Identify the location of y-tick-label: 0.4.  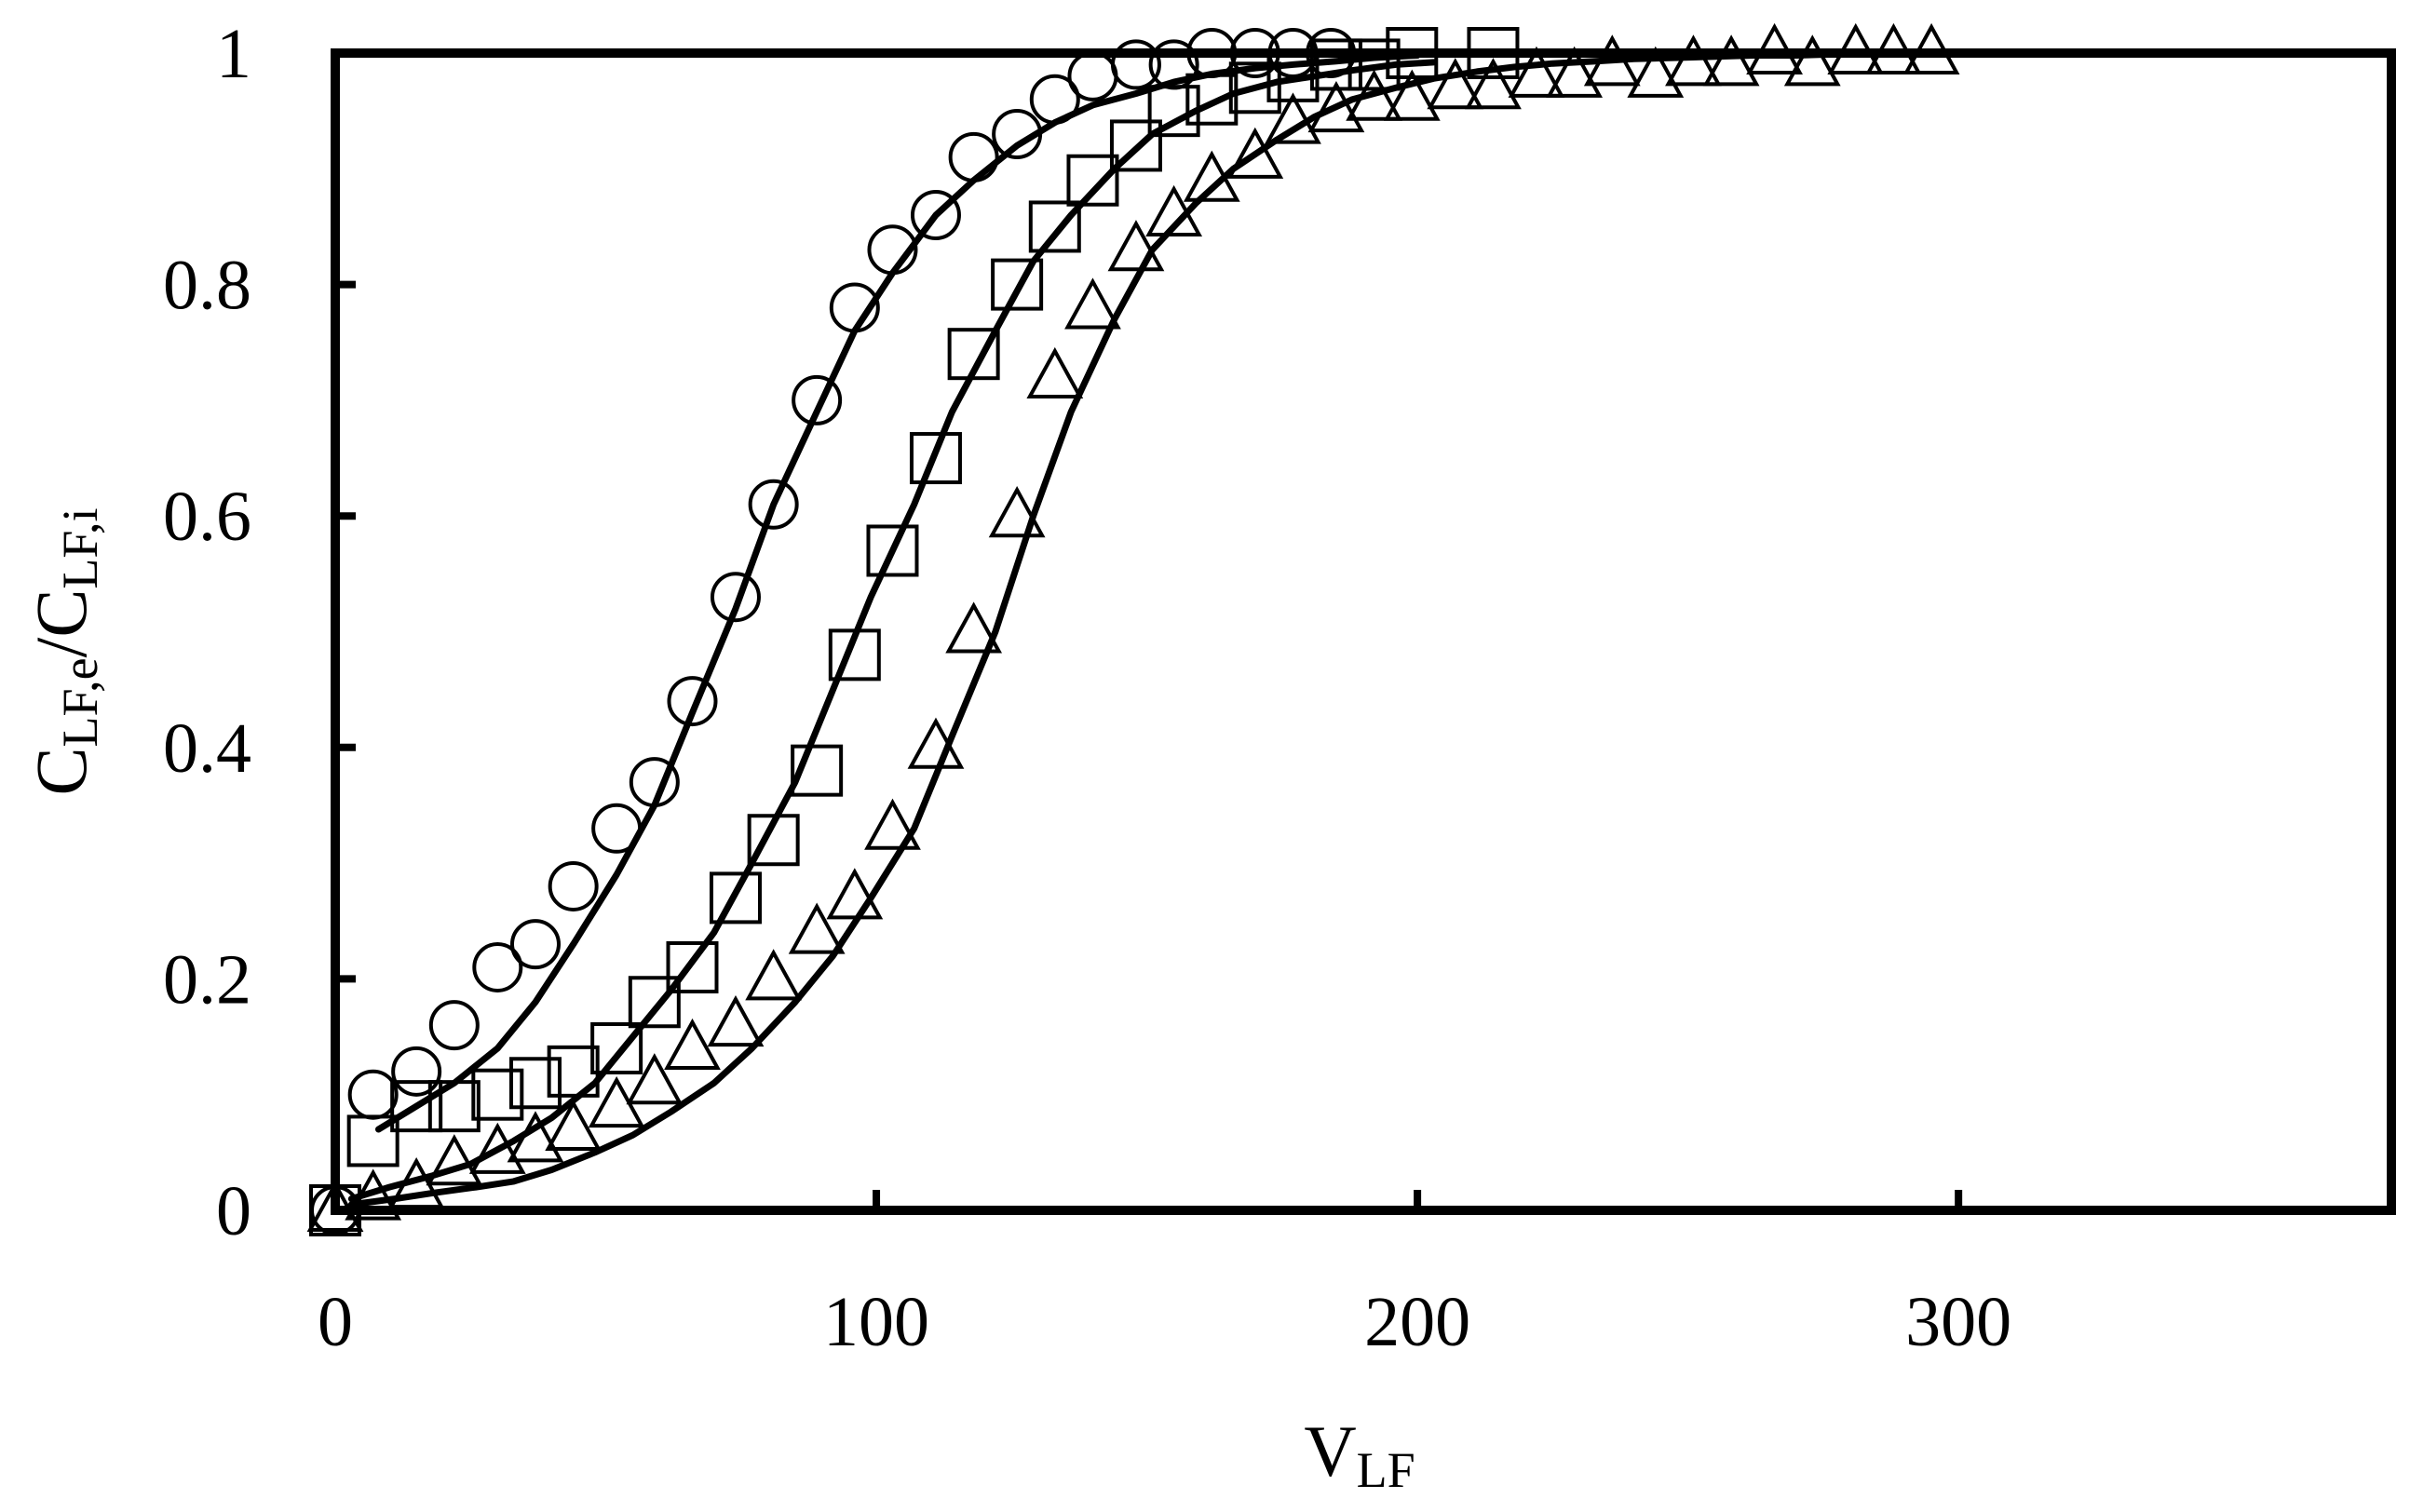
(207, 749).